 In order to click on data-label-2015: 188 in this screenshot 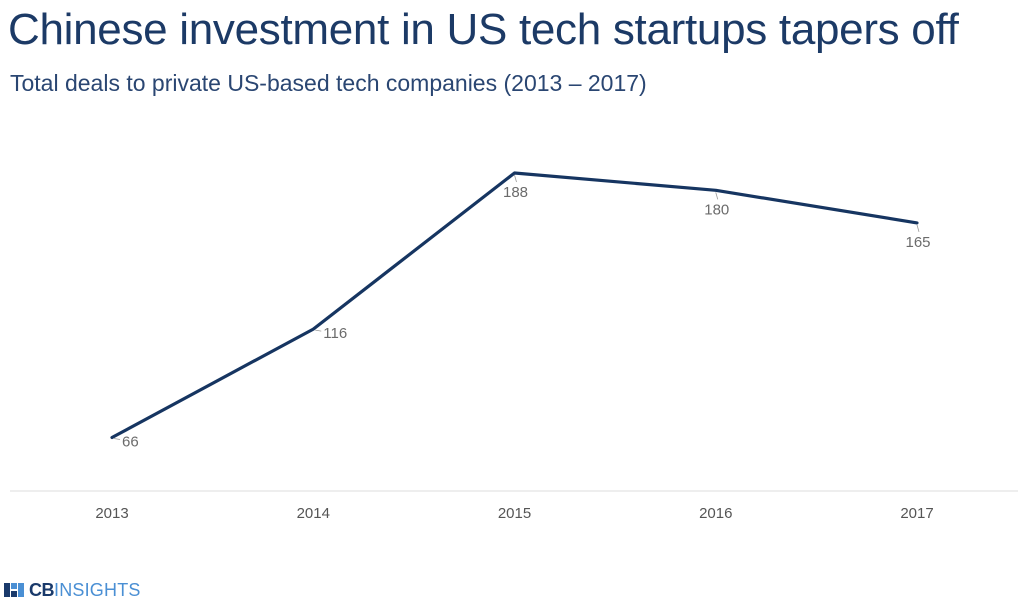, I will do `click(515, 192)`.